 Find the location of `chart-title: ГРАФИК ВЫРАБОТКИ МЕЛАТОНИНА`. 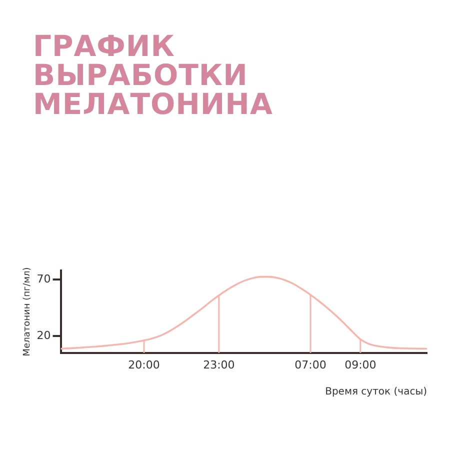

chart-title: ГРАФИК ВЫРАБОТКИ МЕЛАТОНИНА is located at coordinates (153, 75).